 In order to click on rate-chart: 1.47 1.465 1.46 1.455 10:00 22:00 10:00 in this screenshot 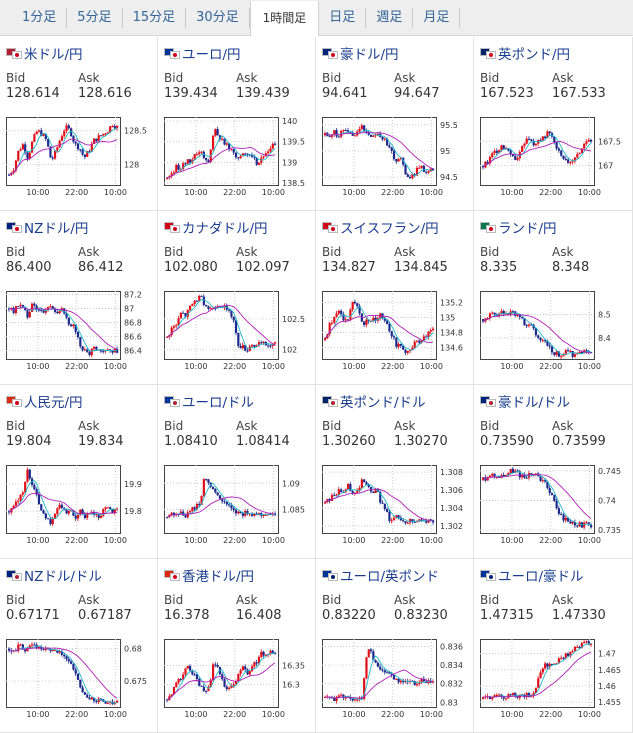, I will do `click(552, 680)`.